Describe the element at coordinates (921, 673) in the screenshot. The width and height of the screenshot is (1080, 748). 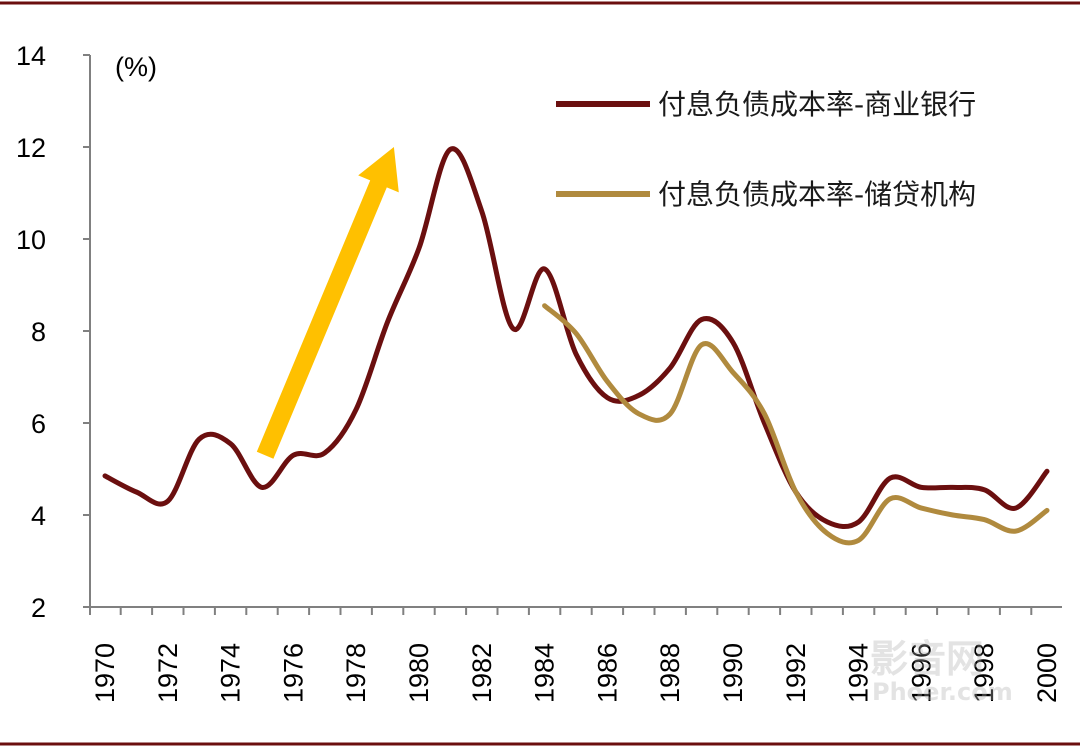
I see `x-tick-label: 1996` at that location.